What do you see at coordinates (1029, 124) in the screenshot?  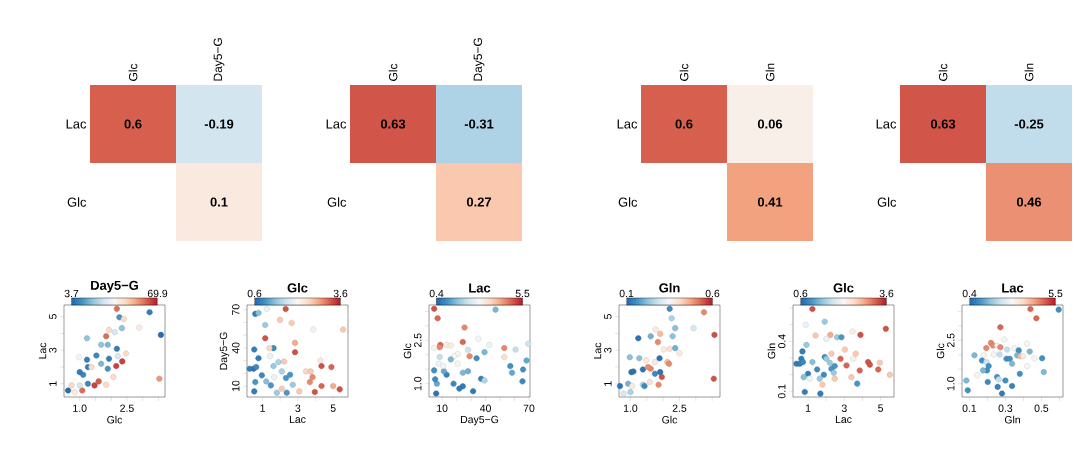 I see `data-label: -0.25` at bounding box center [1029, 124].